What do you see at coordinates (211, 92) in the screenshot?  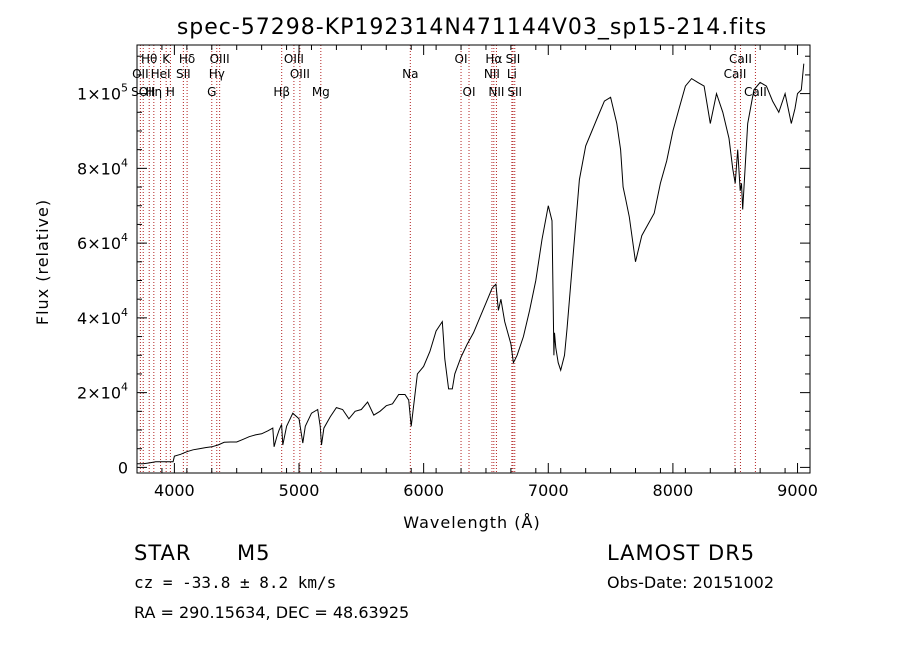 I see `line-label-9: G` at bounding box center [211, 92].